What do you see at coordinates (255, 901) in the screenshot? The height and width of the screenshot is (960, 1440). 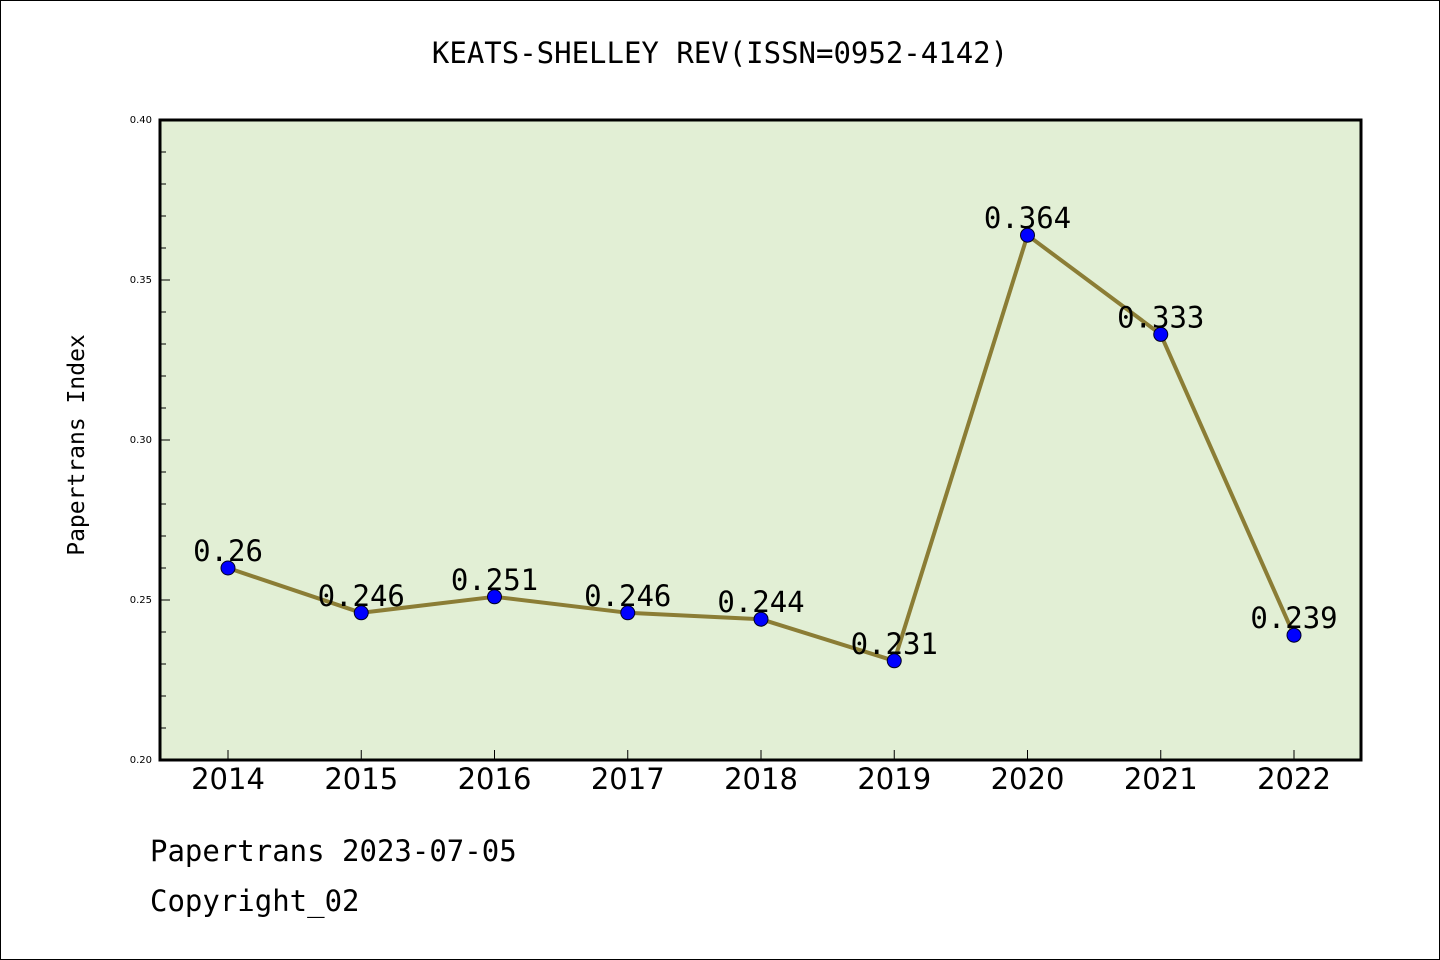 I see `footer-copyright: Copyright_02` at bounding box center [255, 901].